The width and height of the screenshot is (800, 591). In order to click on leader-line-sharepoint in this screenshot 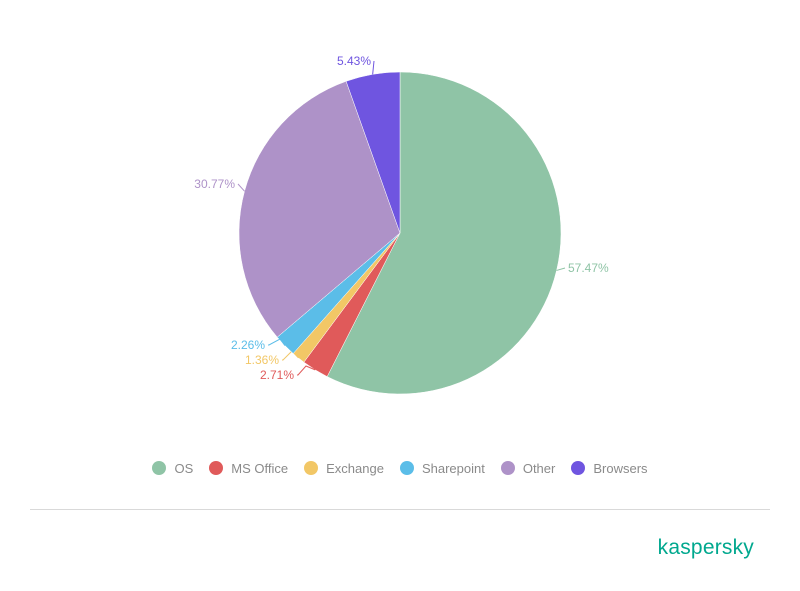, I will do `click(277, 342)`.